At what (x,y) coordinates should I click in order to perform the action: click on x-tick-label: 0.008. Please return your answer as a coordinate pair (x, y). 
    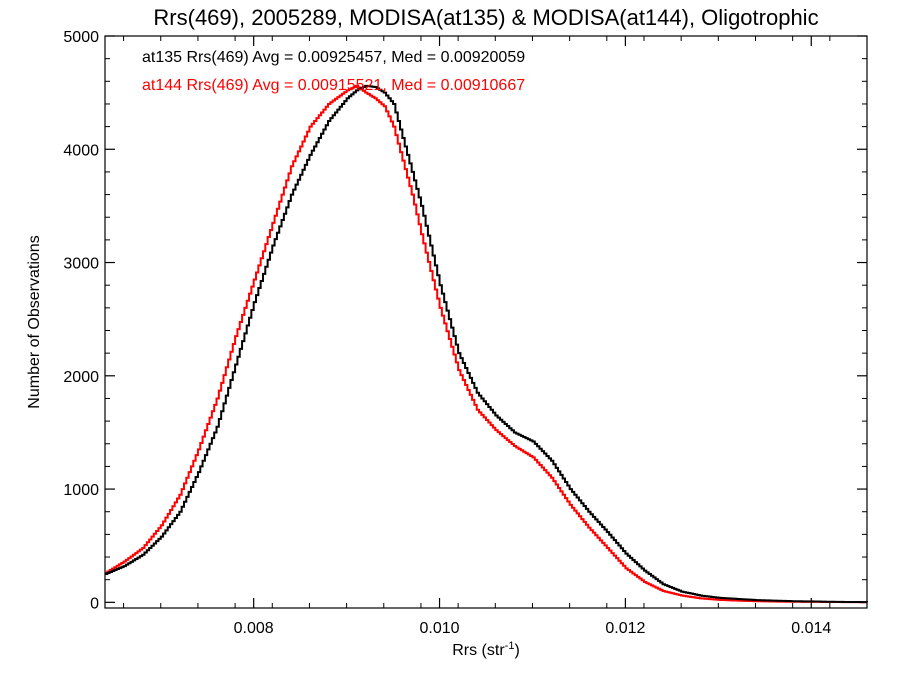
    Looking at the image, I should click on (254, 628).